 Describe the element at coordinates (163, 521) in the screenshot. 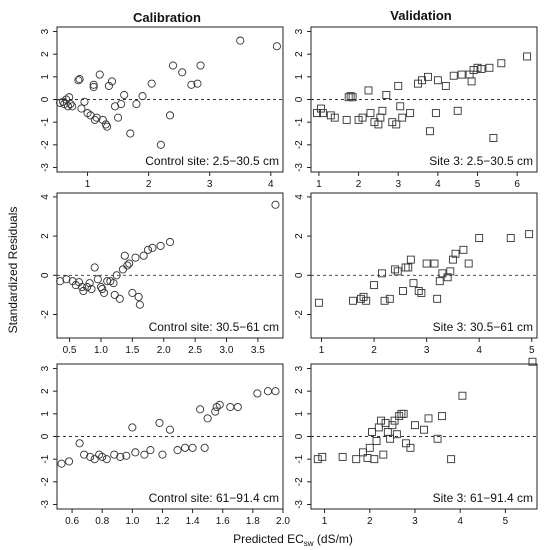

I see `x-tick-label: 1.2` at that location.